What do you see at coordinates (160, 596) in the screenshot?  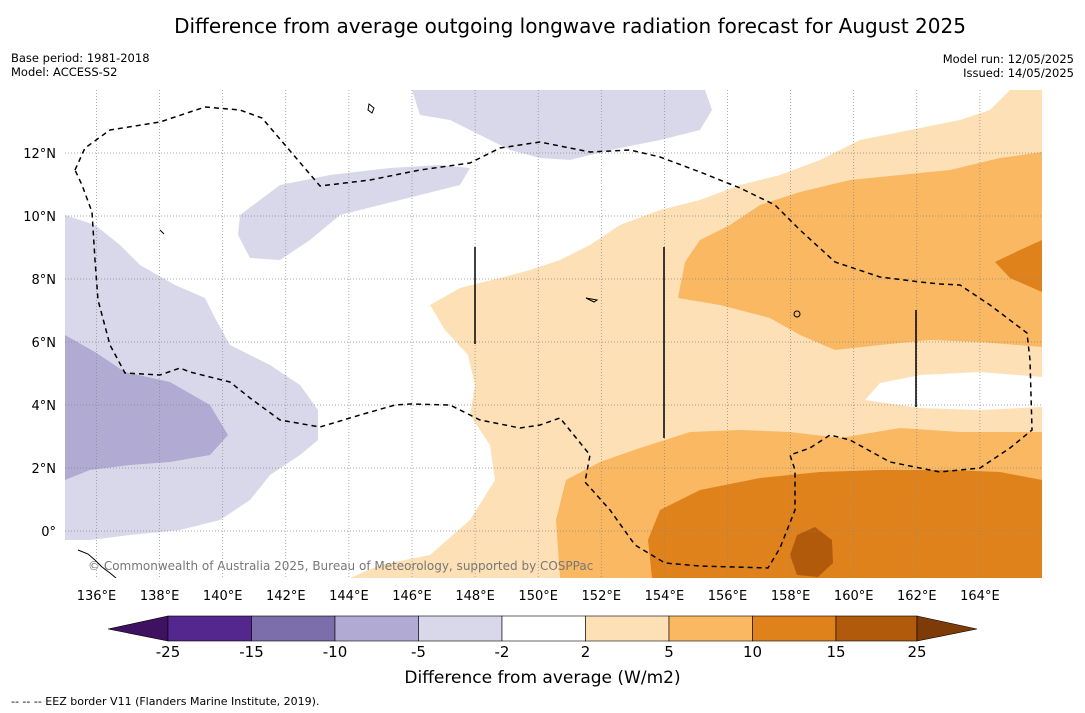 I see `x-tick-label: 138°E` at bounding box center [160, 596].